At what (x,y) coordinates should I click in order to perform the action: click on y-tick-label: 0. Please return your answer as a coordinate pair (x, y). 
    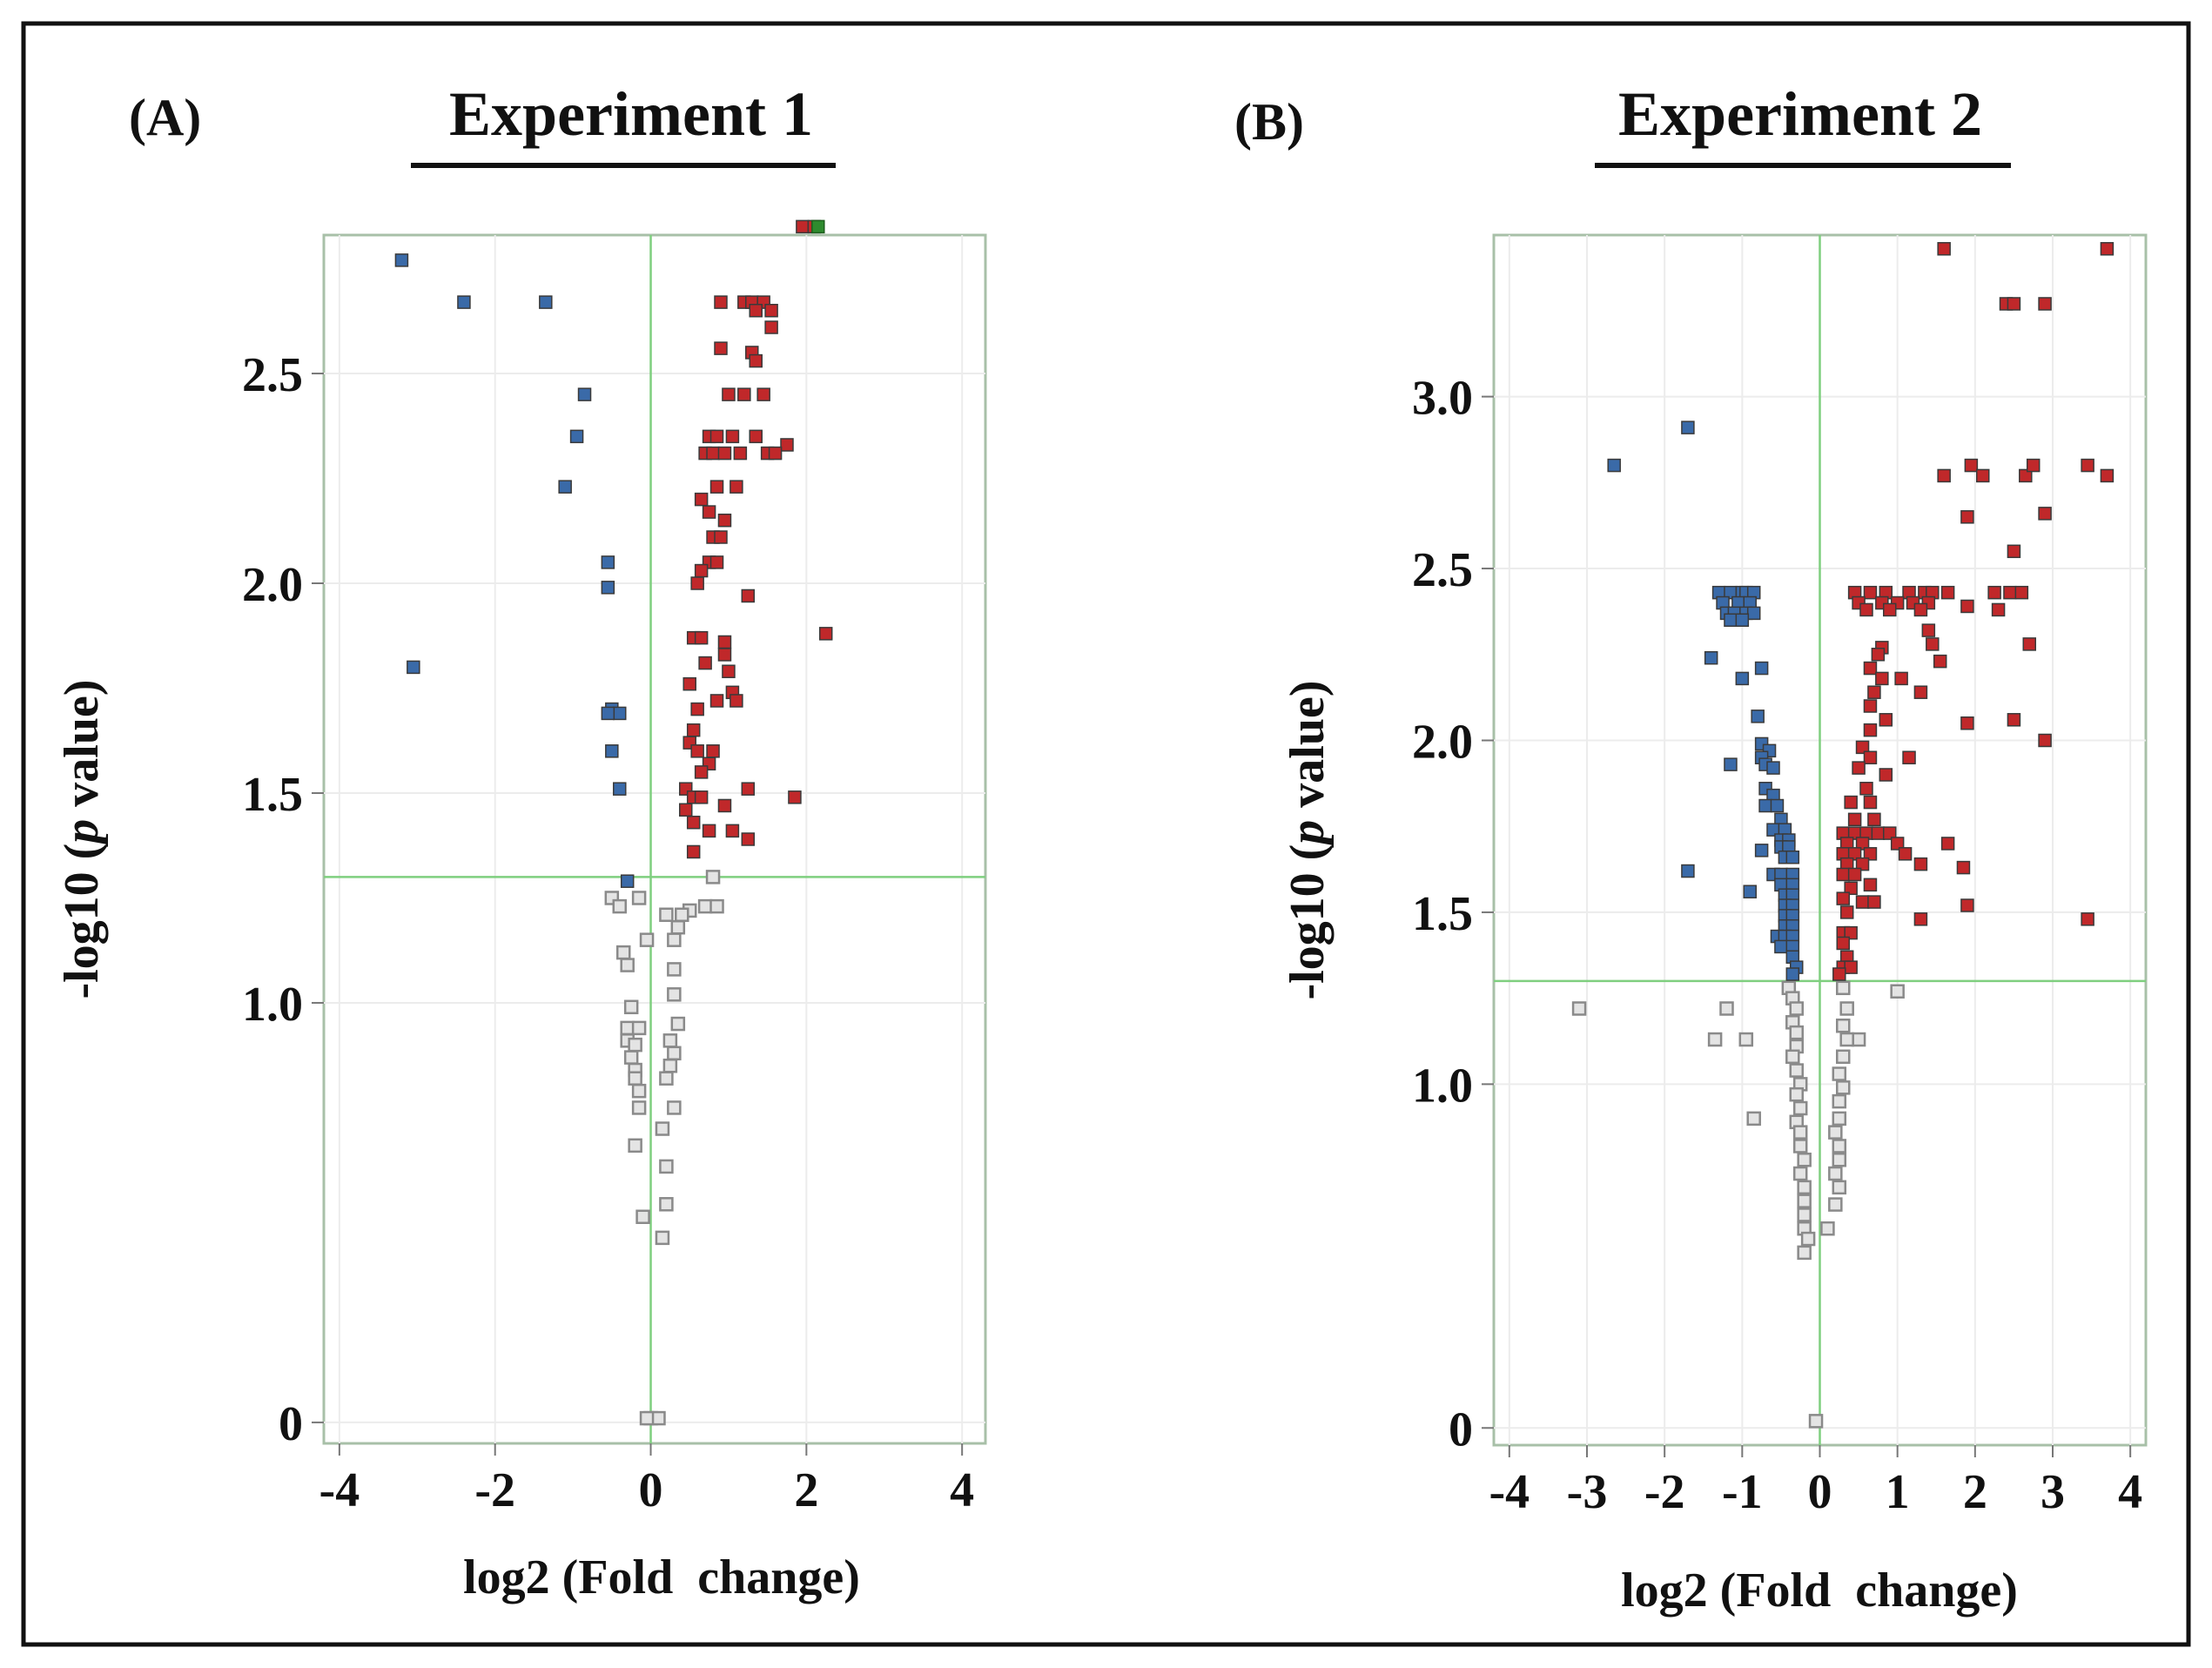
    Looking at the image, I should click on (291, 1424).